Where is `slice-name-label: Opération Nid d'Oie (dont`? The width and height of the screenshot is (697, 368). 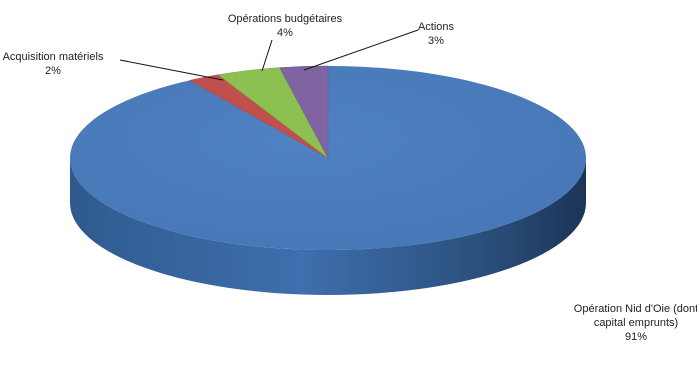
slice-name-label: Opération Nid d'Oie (dont is located at coordinates (635, 309).